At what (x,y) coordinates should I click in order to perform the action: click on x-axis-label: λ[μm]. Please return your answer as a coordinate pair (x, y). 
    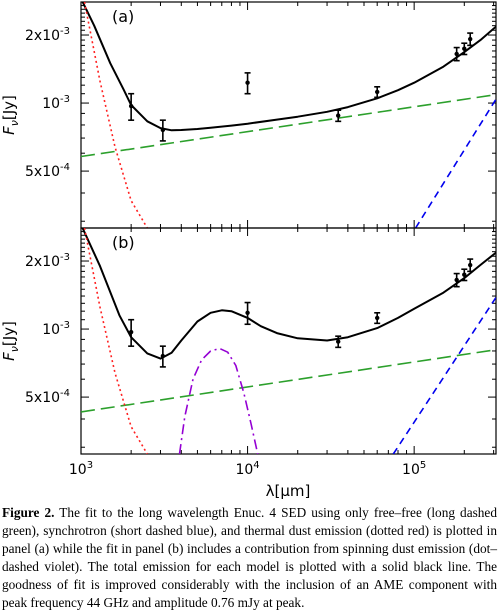
    Looking at the image, I should click on (288, 491).